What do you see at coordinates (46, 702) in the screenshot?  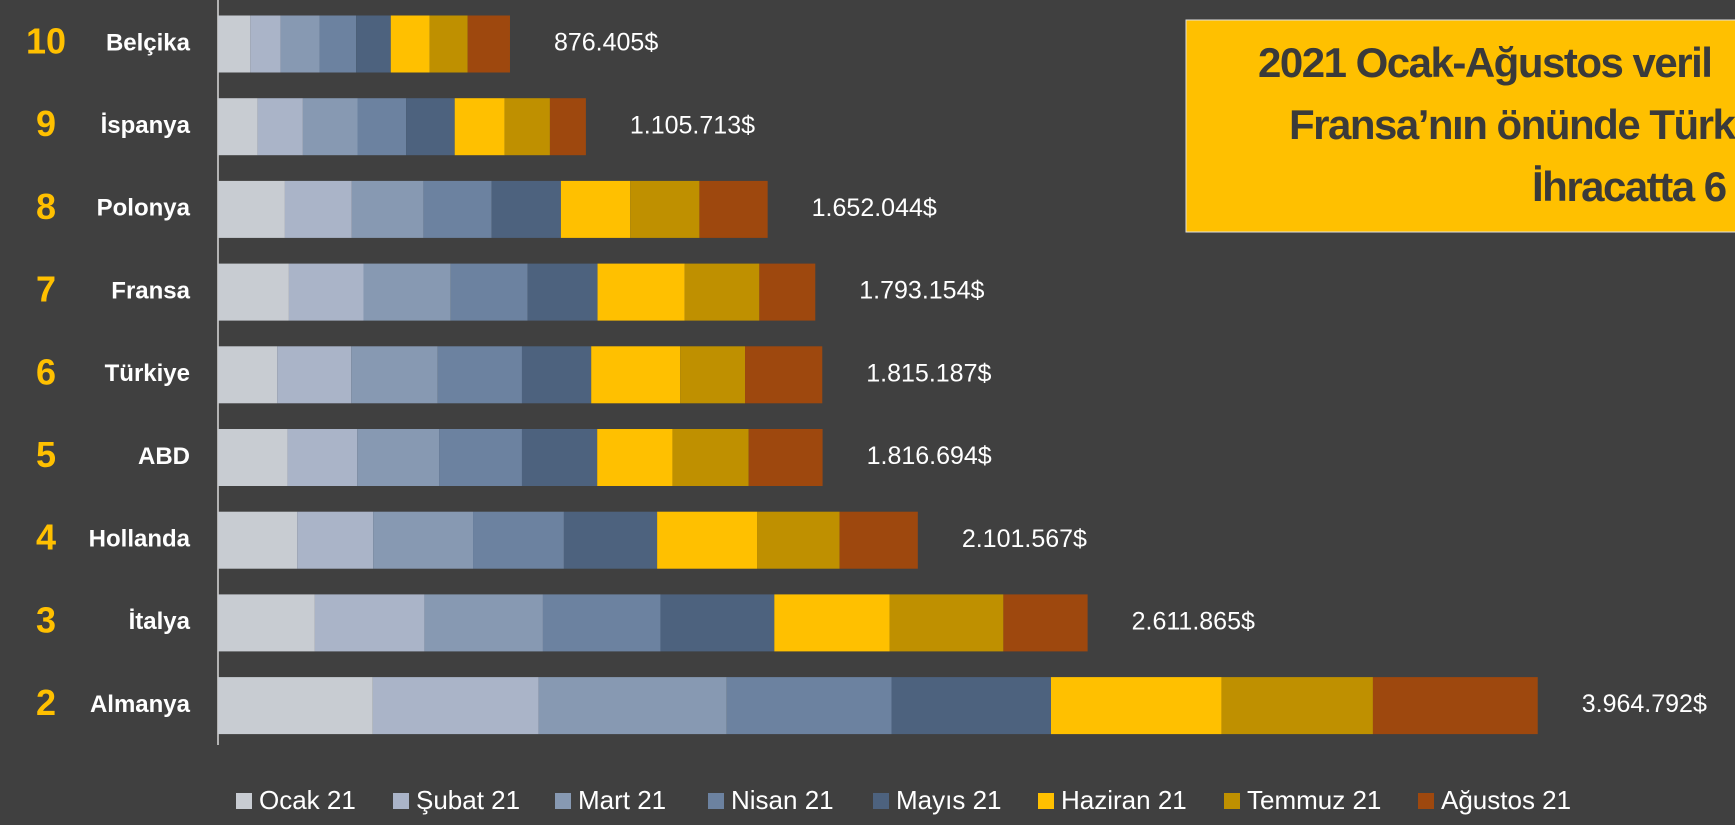 I see `rank-label: 2` at bounding box center [46, 702].